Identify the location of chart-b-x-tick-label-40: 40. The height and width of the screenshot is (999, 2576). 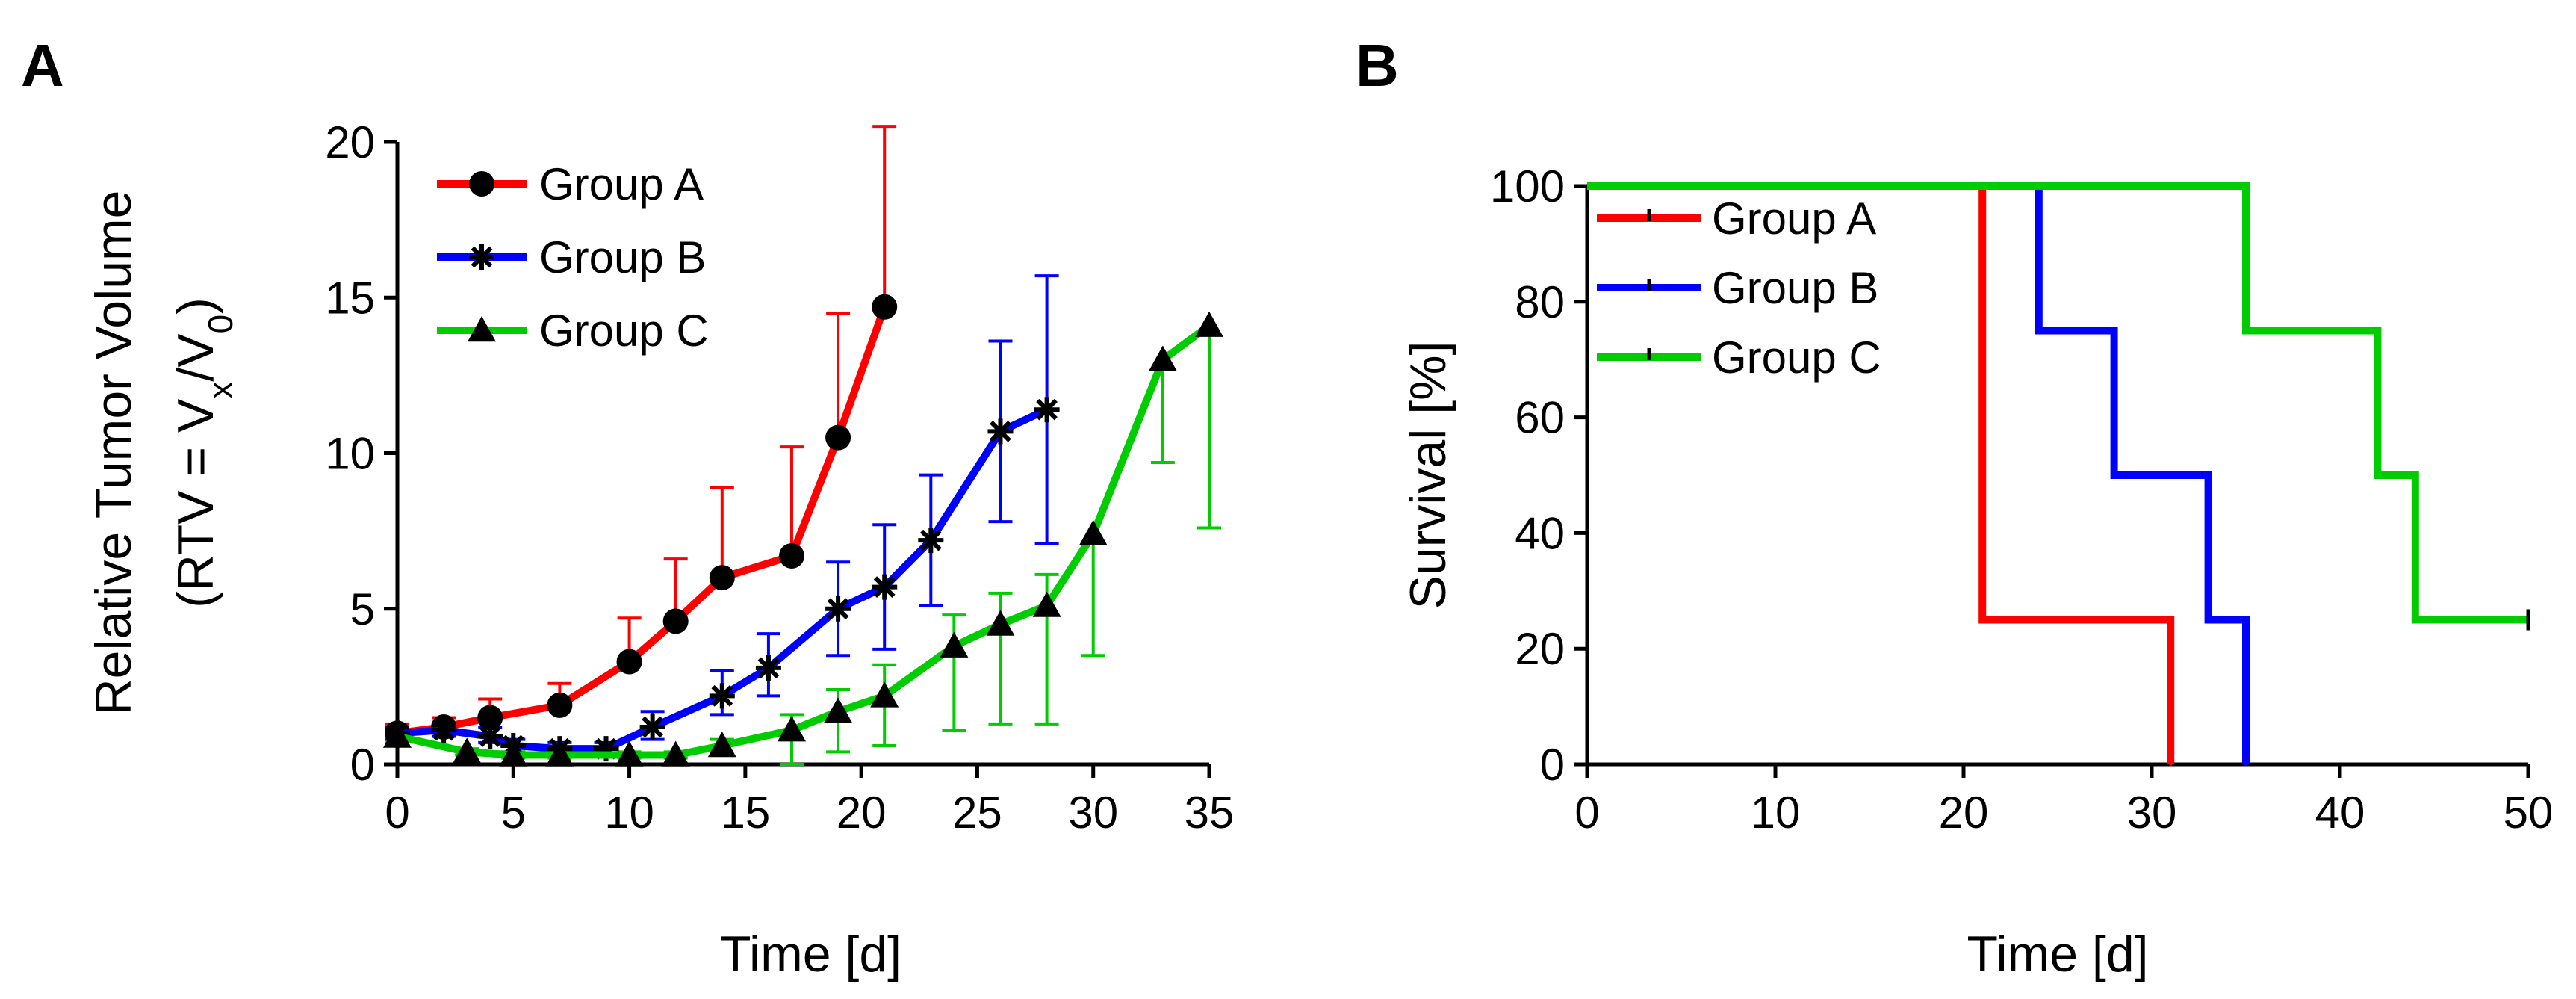
(2340, 813).